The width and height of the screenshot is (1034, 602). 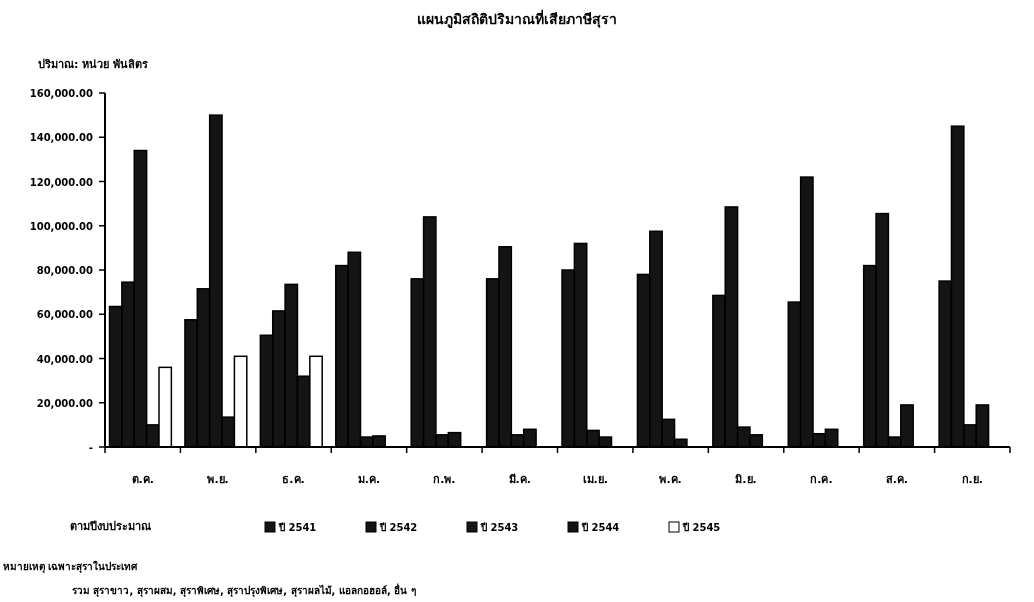 I want to click on y-tick-label: 80,000.00, so click(x=65, y=270).